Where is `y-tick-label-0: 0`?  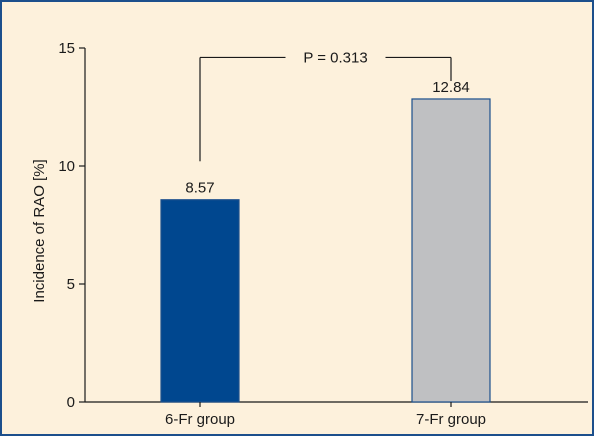
y-tick-label-0: 0 is located at coordinates (71, 402).